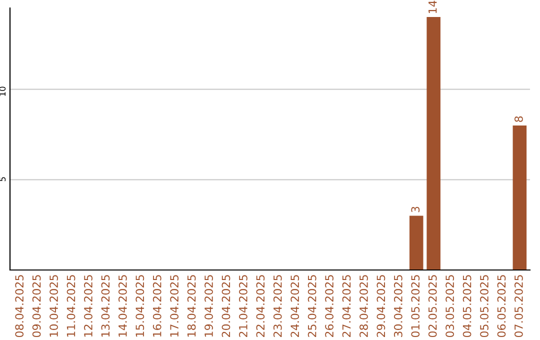 Image resolution: width=540 pixels, height=340 pixels. What do you see at coordinates (450, 306) in the screenshot?
I see `x-tick-label: 03.05.2025` at bounding box center [450, 306].